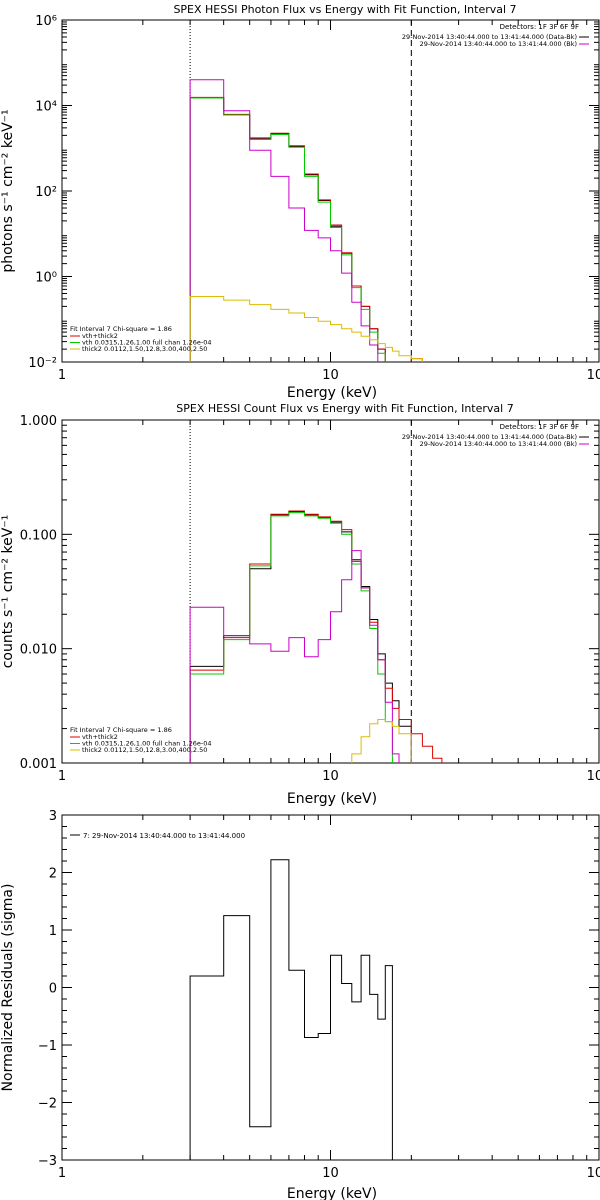 Image resolution: width=600 pixels, height=1200 pixels. What do you see at coordinates (330, 1173) in the screenshot?
I see `residuals-x-tick-label: 10` at bounding box center [330, 1173].